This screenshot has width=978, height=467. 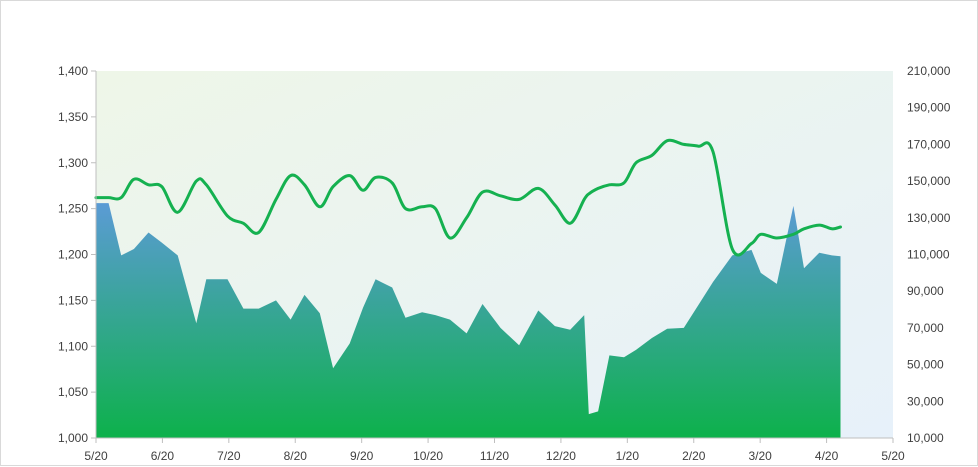 I want to click on x-tick-label: 4/20, so click(x=827, y=456).